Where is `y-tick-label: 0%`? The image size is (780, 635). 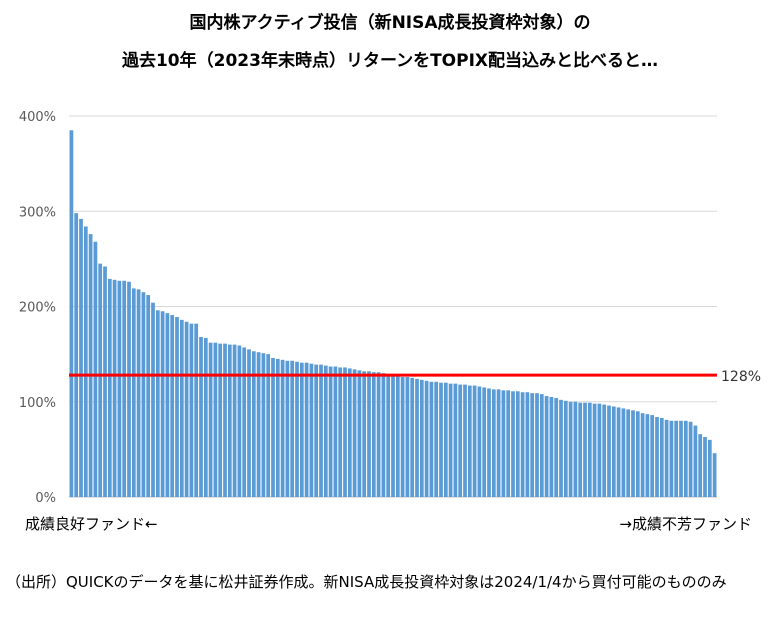 y-tick-label: 0% is located at coordinates (45, 498).